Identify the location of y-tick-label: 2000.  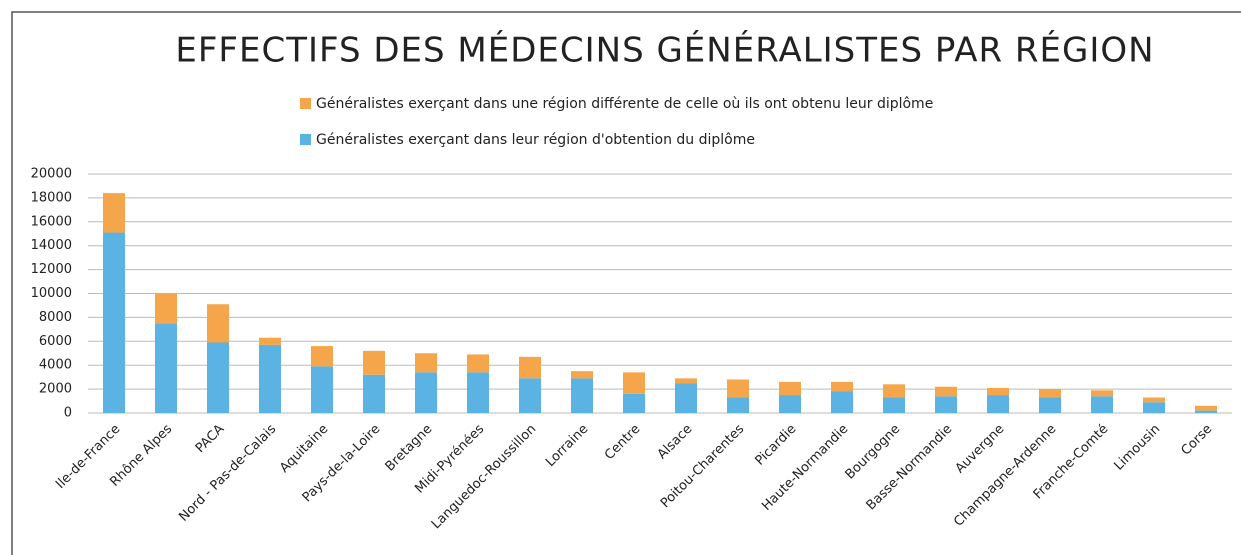
(55, 389).